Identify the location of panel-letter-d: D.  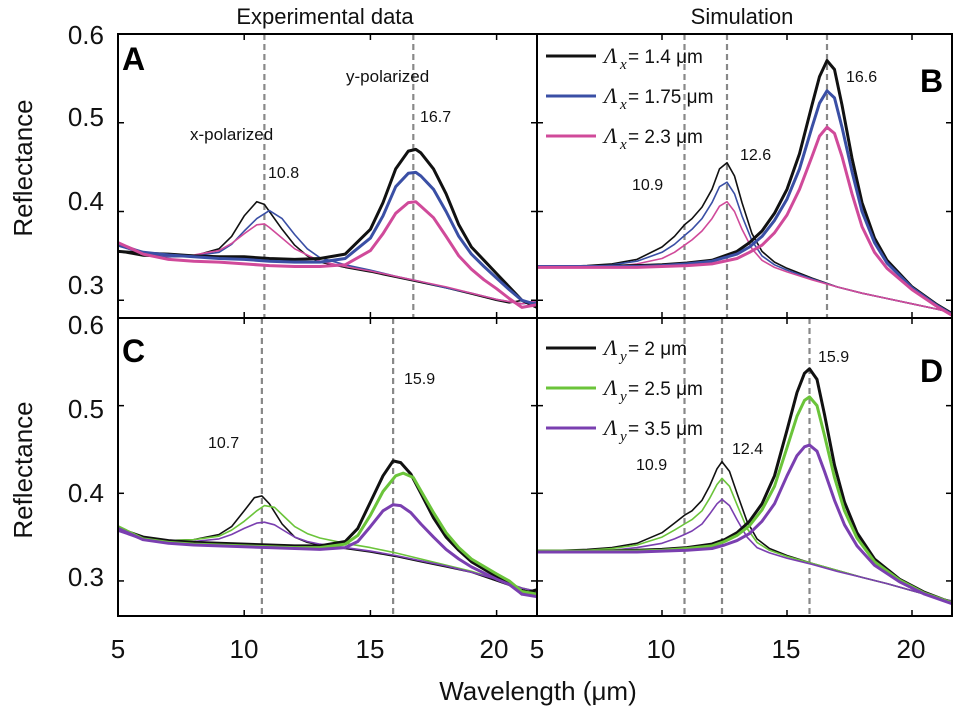
(931, 371).